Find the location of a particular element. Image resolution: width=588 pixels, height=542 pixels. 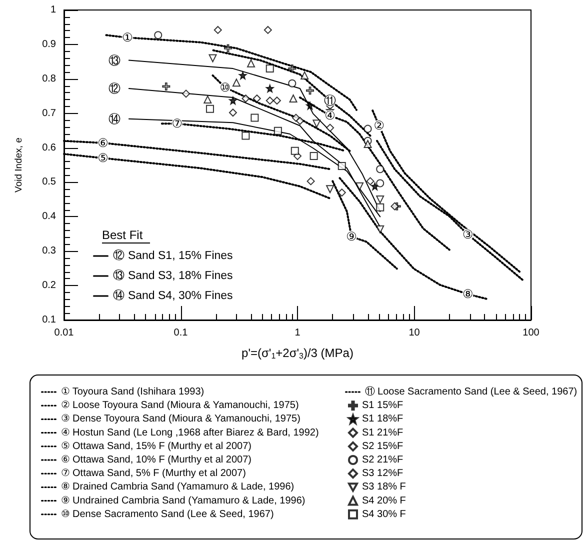

y-tick-label: 0.4 is located at coordinates (49, 216).